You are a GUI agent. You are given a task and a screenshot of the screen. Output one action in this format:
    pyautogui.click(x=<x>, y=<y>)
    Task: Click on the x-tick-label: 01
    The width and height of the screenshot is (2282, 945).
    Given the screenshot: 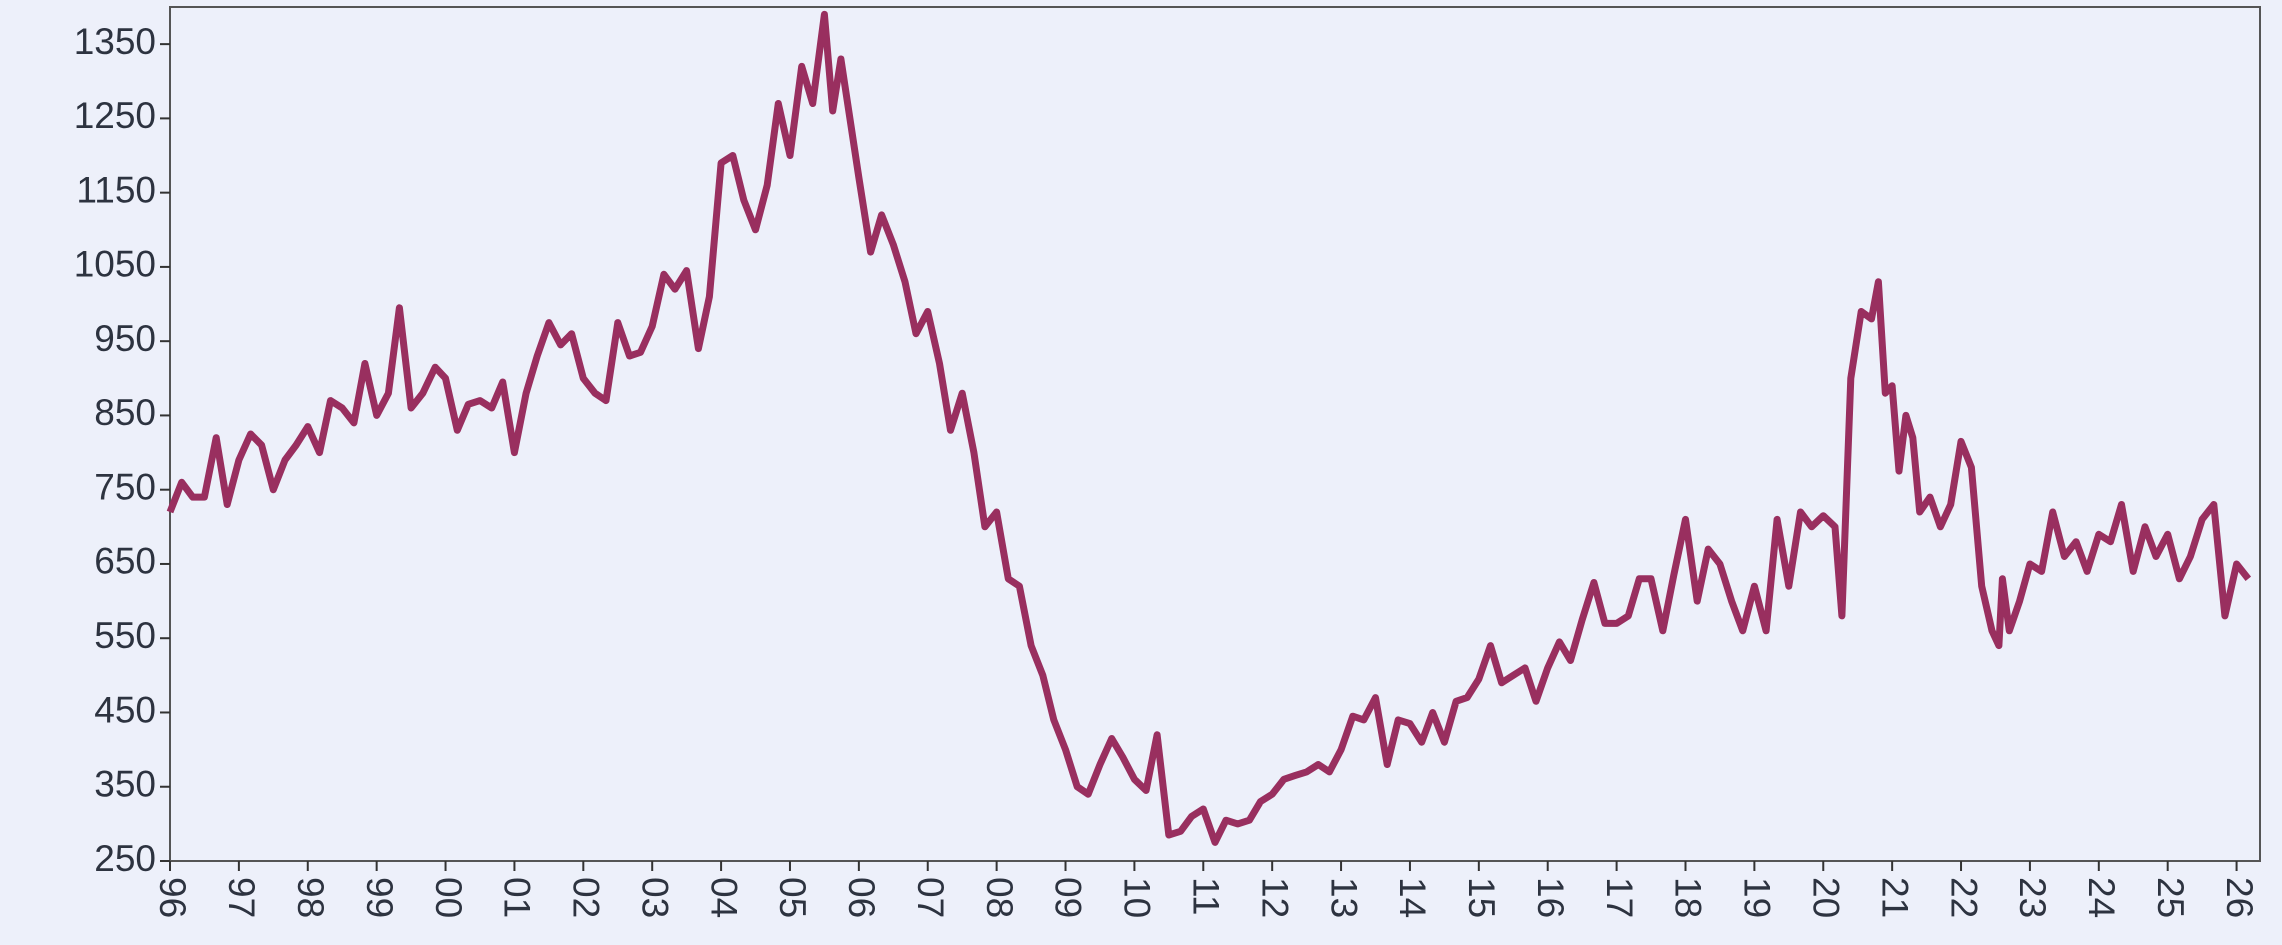 What is the action you would take?
    pyautogui.click(x=517, y=897)
    